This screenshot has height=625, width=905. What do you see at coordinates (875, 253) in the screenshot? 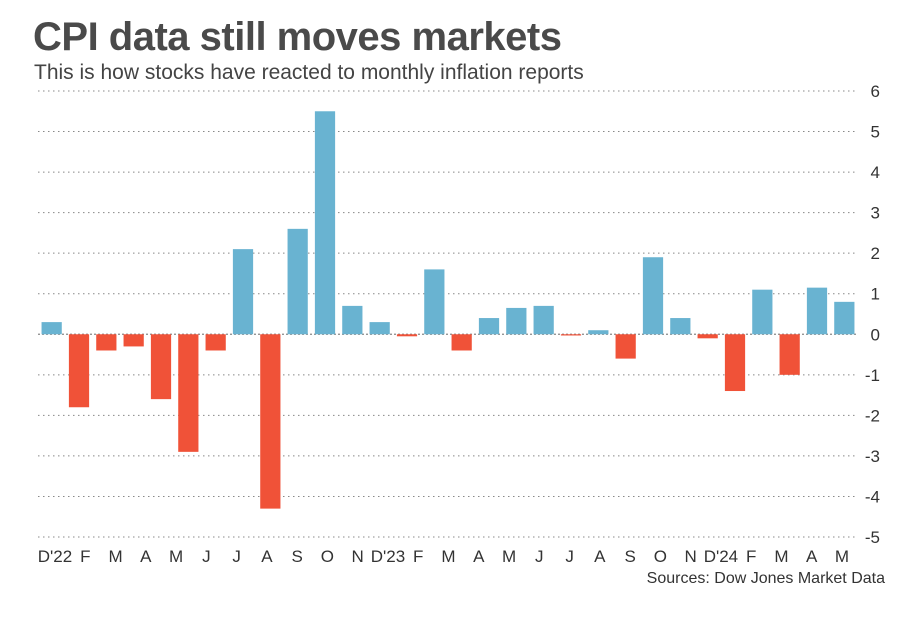
I see `y-tick-label: 2` at bounding box center [875, 253].